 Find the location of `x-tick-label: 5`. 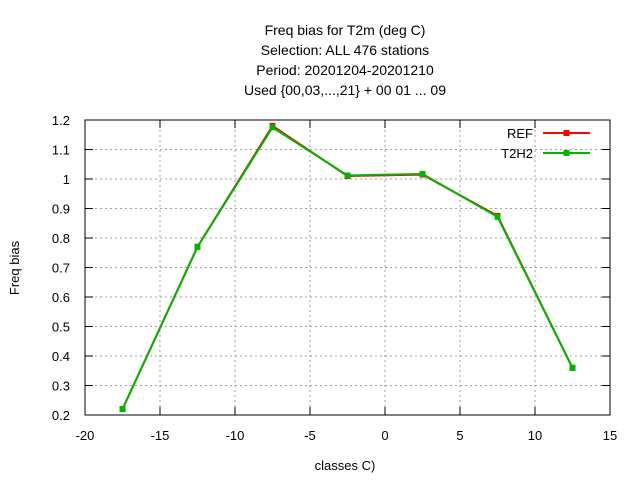

x-tick-label: 5 is located at coordinates (459, 435).